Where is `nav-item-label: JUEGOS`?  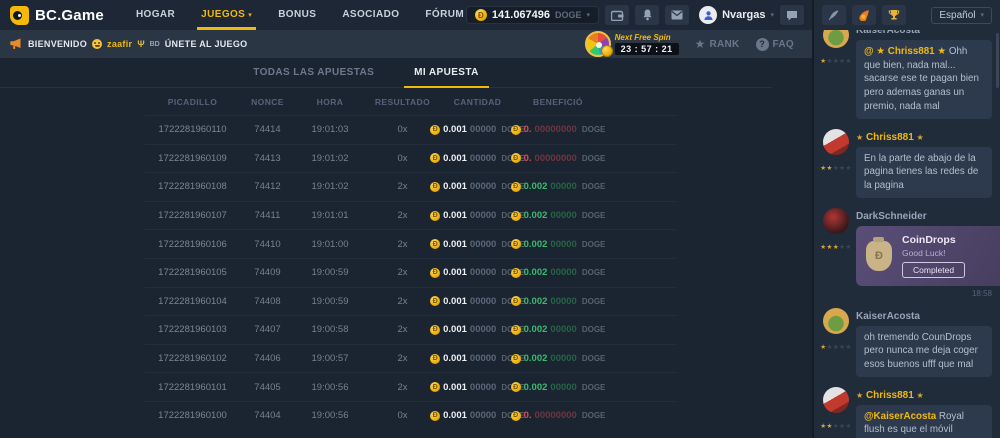 nav-item-label: JUEGOS is located at coordinates (223, 14).